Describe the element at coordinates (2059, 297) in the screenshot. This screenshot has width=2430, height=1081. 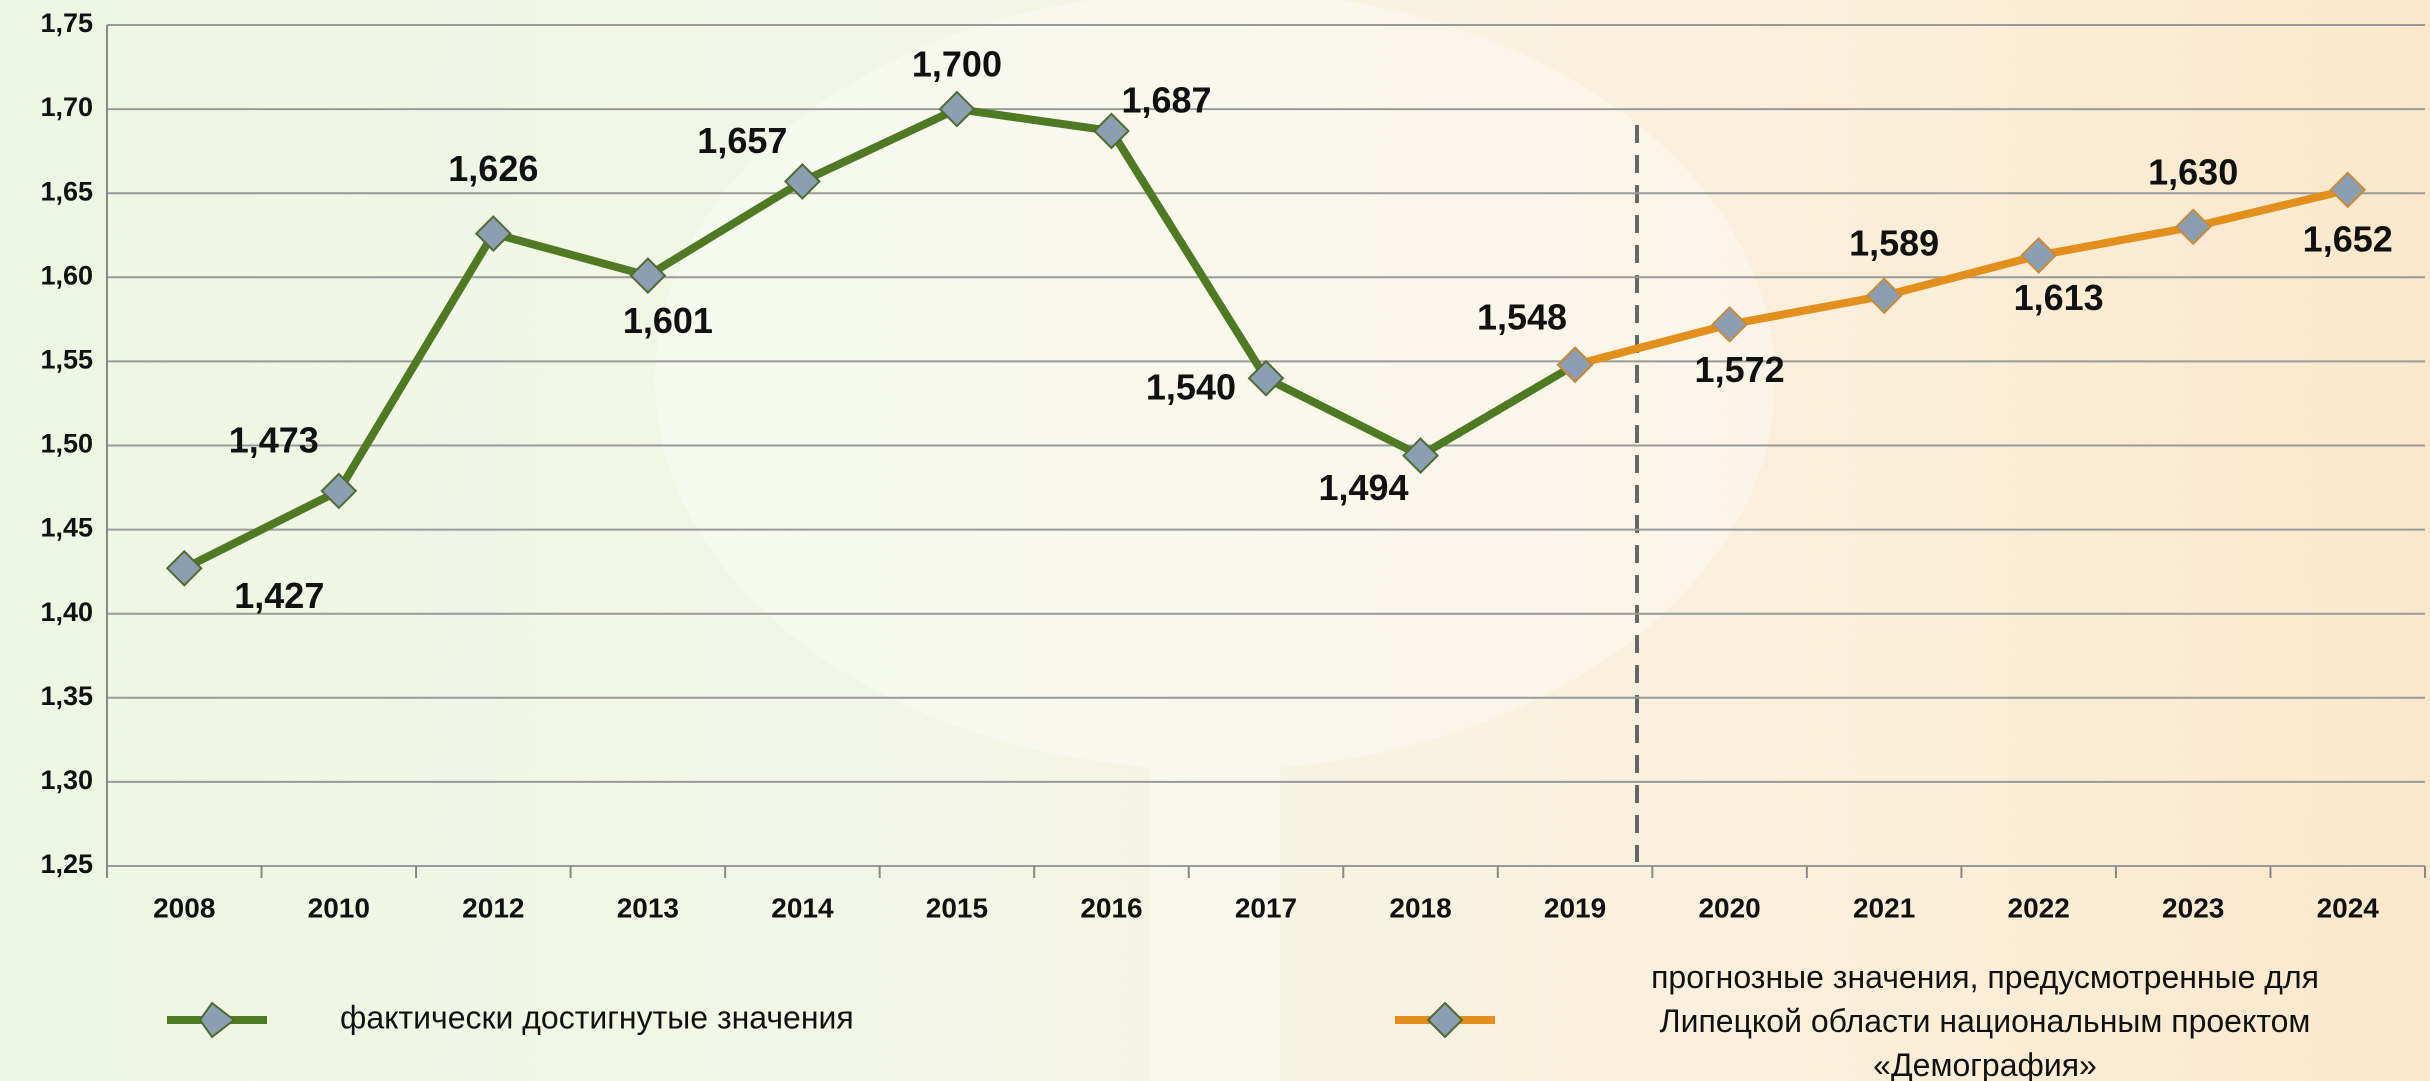
I see `data-label: 1,613` at that location.